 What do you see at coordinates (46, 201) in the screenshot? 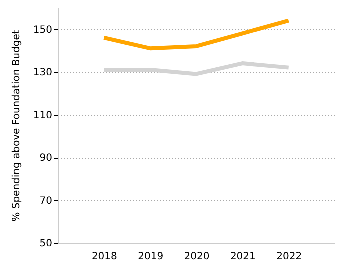
I see `y-tick-label: 70` at bounding box center [46, 201].